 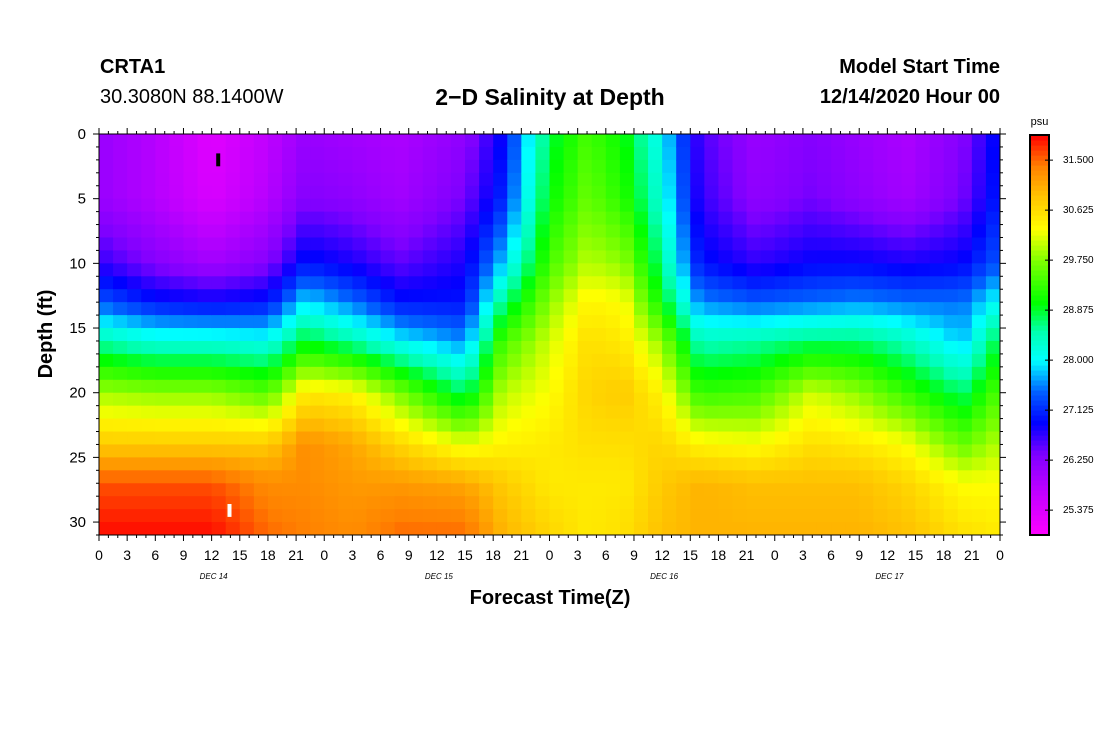 I want to click on colorbar-tick-label: 29.750, so click(x=1078, y=260).